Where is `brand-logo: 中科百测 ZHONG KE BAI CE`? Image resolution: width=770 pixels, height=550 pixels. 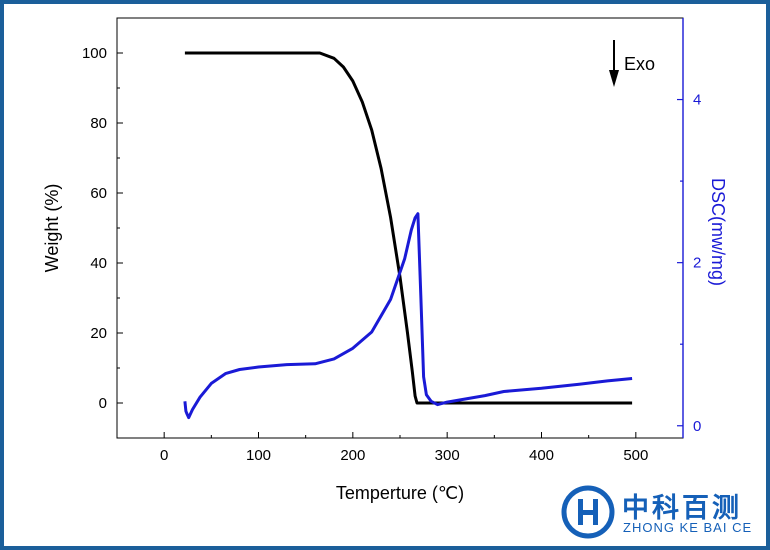 brand-logo: 中科百测 ZHONG KE BAI CE is located at coordinates (662, 513).